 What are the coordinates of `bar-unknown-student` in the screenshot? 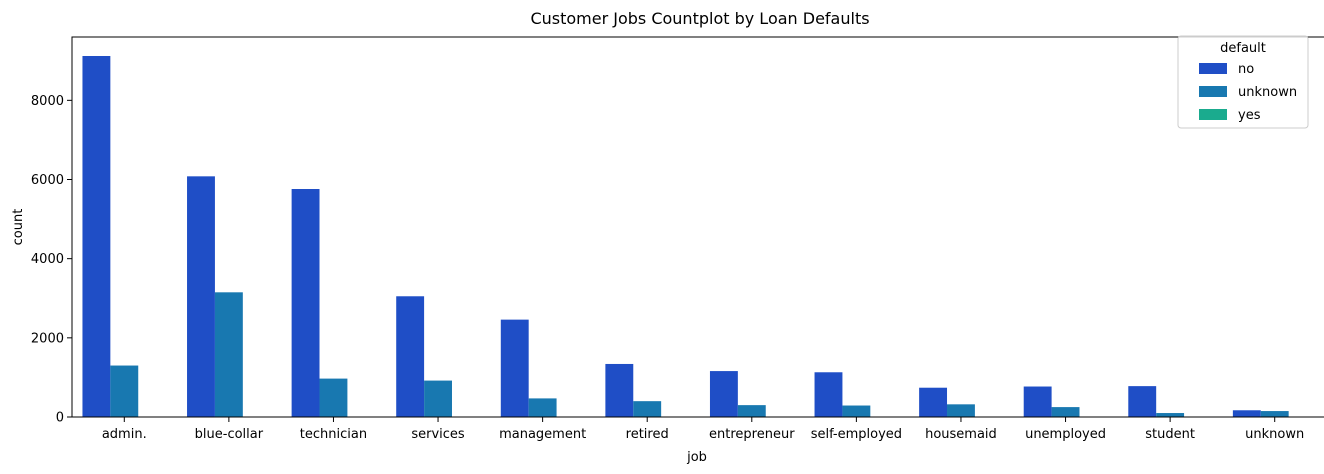 It's located at (1170, 415).